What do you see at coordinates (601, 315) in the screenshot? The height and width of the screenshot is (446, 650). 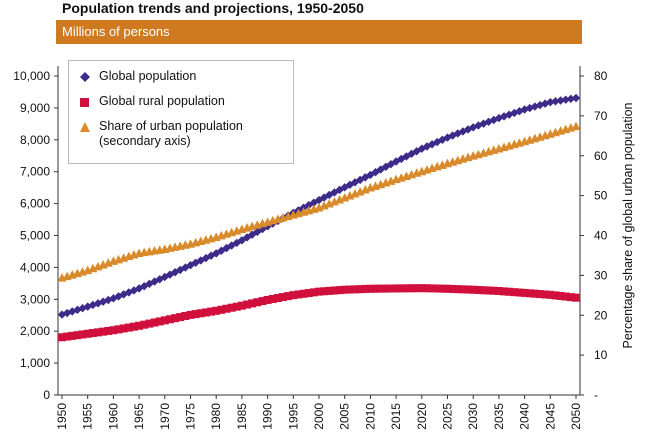 I see `y2-tick-label: 20` at bounding box center [601, 315].